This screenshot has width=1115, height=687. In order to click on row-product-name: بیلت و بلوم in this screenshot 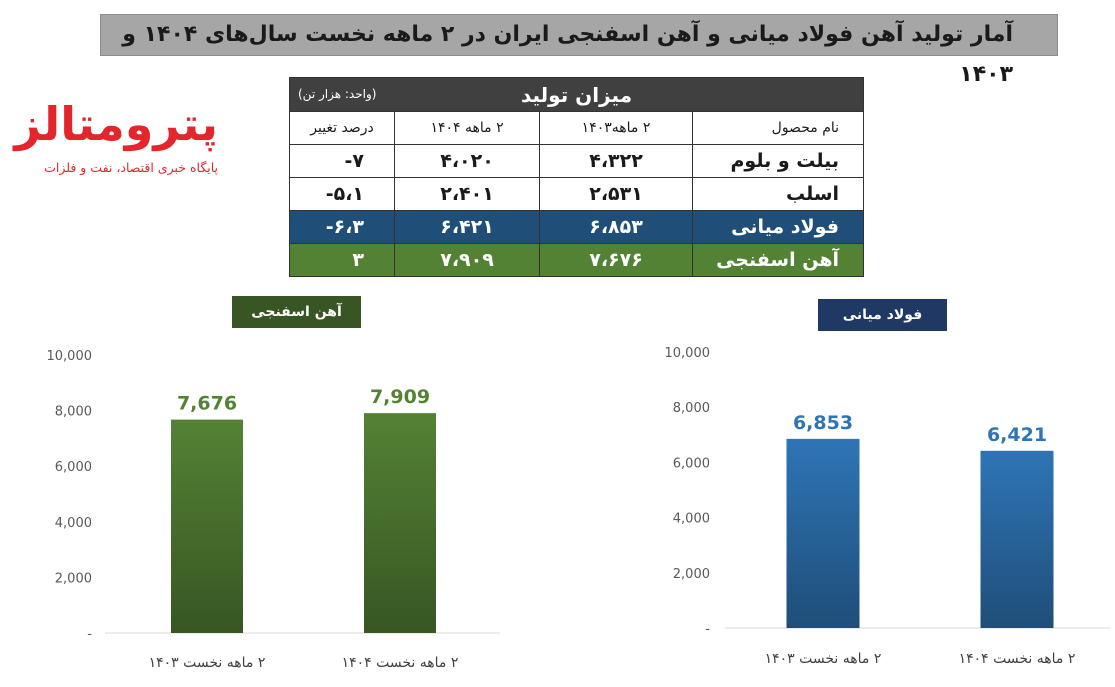, I will do `click(778, 161)`.